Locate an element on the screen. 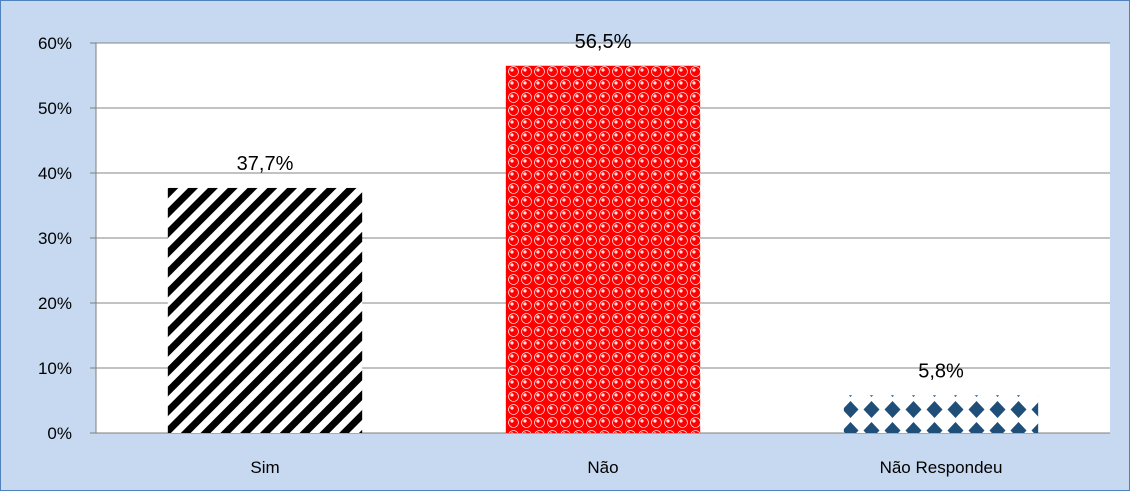 The height and width of the screenshot is (491, 1130). x-axis-tick-labels: Sim Não Não Respondeu is located at coordinates (626, 467).